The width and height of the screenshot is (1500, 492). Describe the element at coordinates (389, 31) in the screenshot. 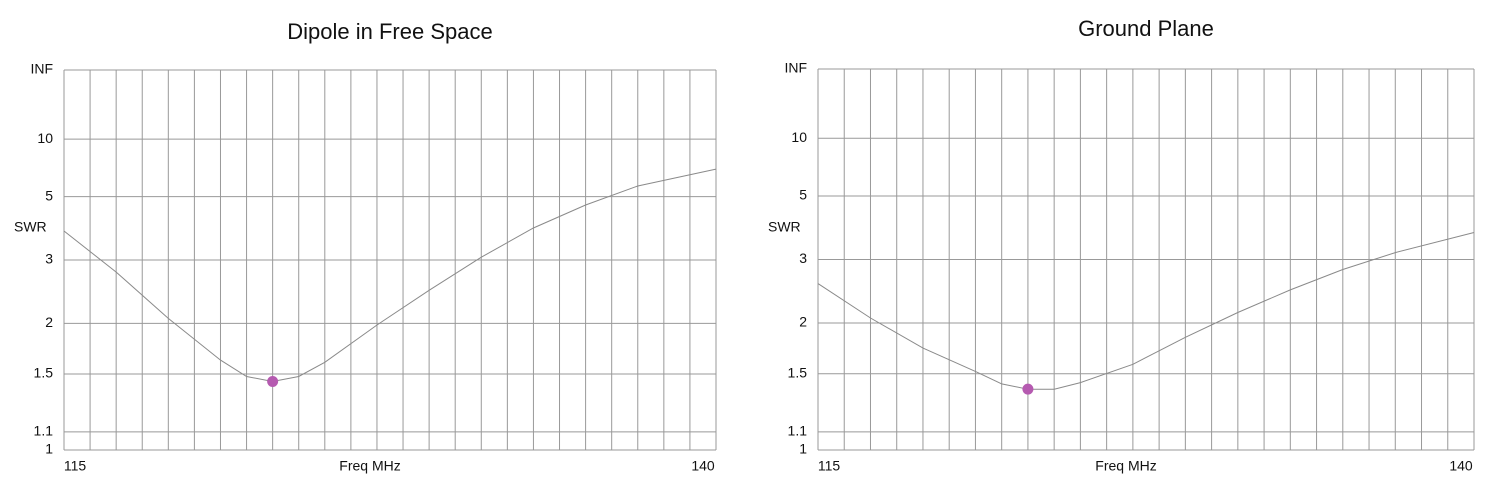

I see `chart-title: Dipole in Free Space` at that location.